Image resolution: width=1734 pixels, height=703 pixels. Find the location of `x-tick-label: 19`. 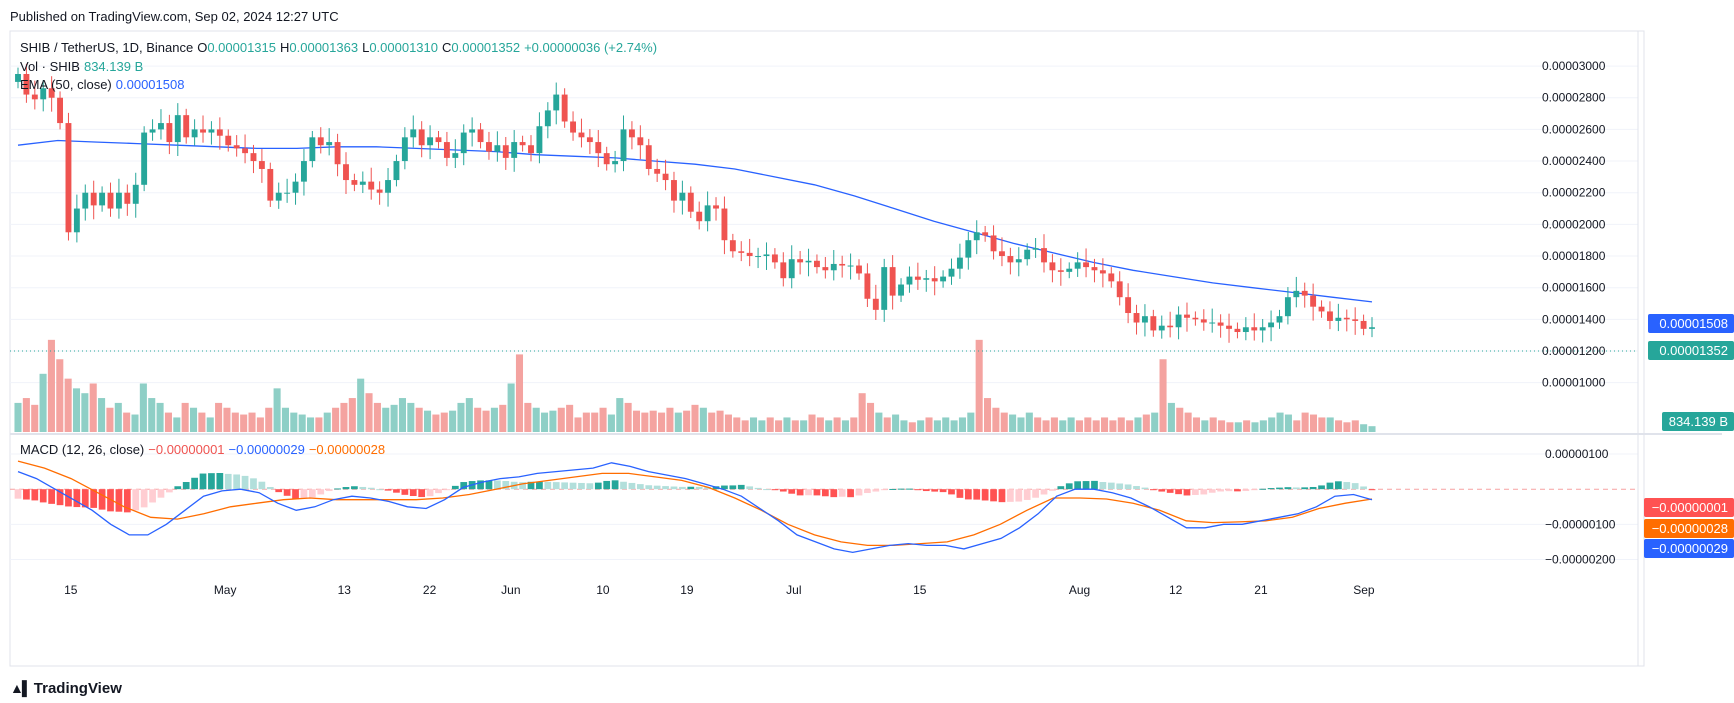

x-tick-label: 19 is located at coordinates (687, 590).